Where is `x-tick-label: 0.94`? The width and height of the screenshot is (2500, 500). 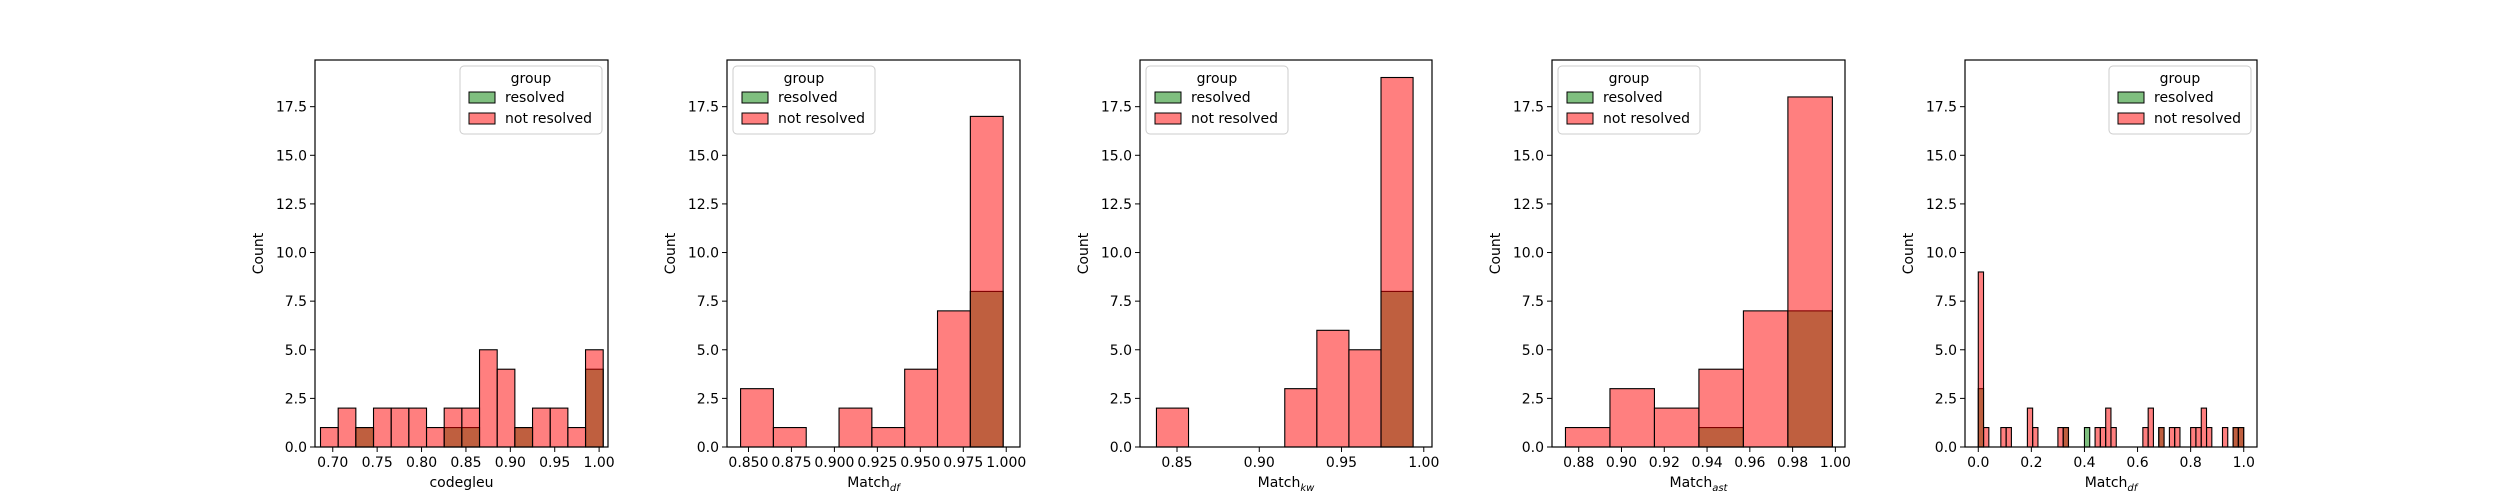
x-tick-label: 0.94 is located at coordinates (1706, 463).